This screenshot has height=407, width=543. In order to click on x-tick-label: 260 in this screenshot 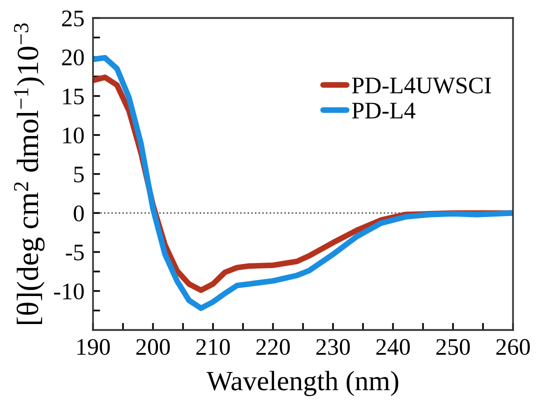, I will do `click(513, 347)`.